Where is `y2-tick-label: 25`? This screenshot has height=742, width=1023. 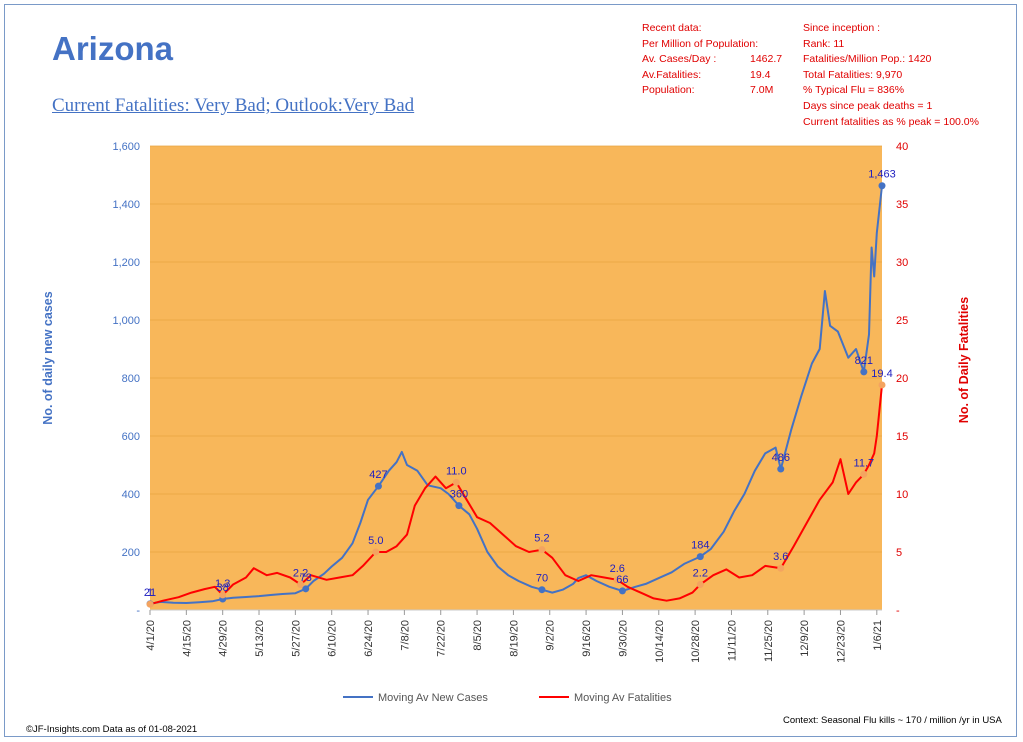
y2-tick-label: 25 is located at coordinates (902, 321).